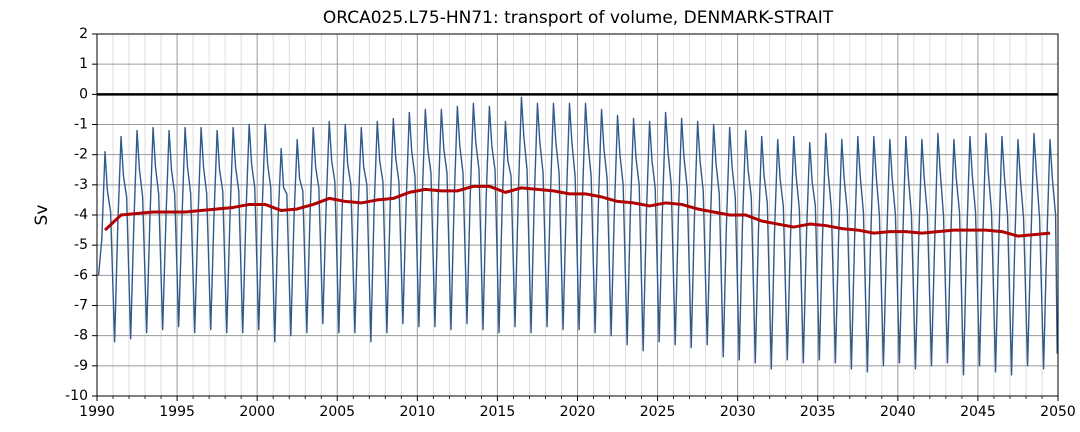 Image resolution: width=1080 pixels, height=432 pixels. What do you see at coordinates (898, 412) in the screenshot?
I see `x-tick-label: 2040` at bounding box center [898, 412].